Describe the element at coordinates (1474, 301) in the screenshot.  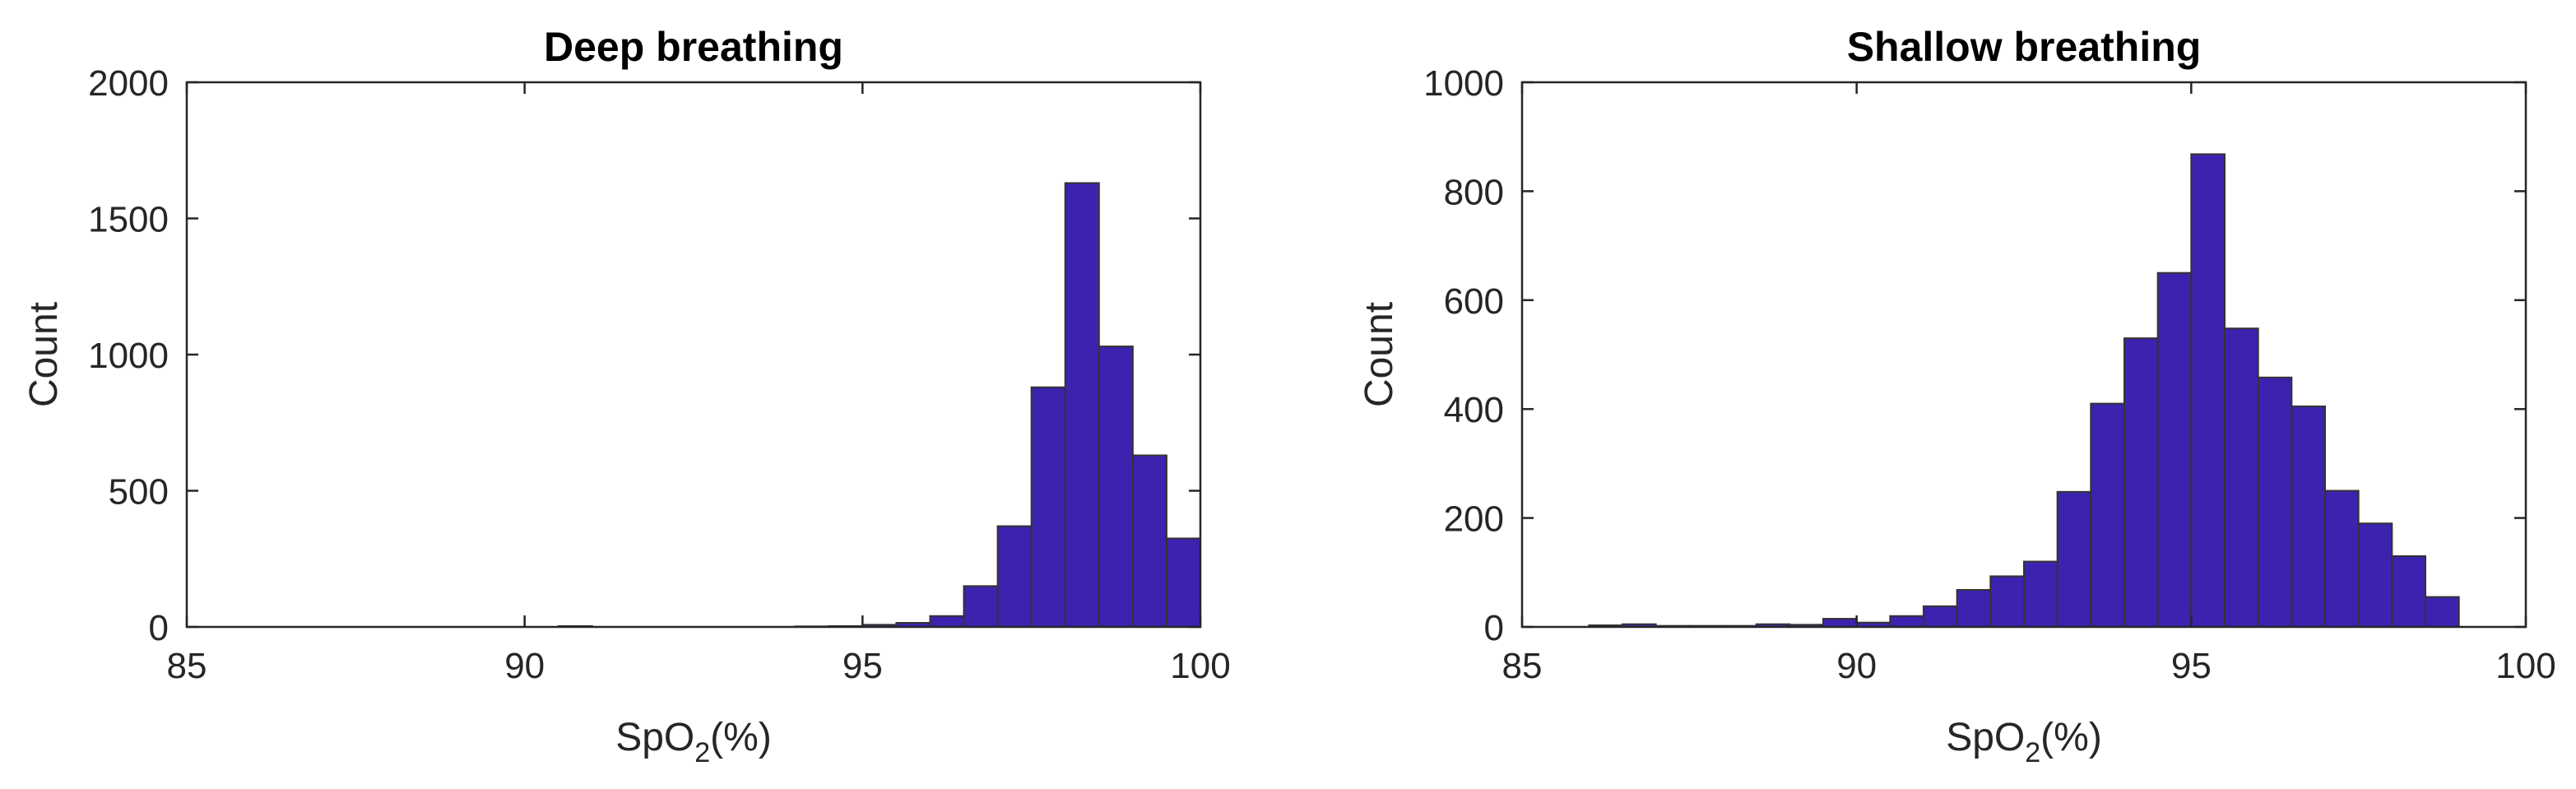
I see `y-tick-label: 600` at that location.